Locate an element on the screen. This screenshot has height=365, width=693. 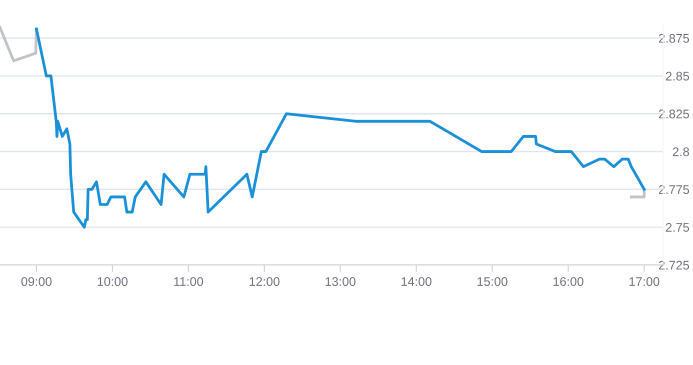
x-tick-label: 14:00 is located at coordinates (417, 281).